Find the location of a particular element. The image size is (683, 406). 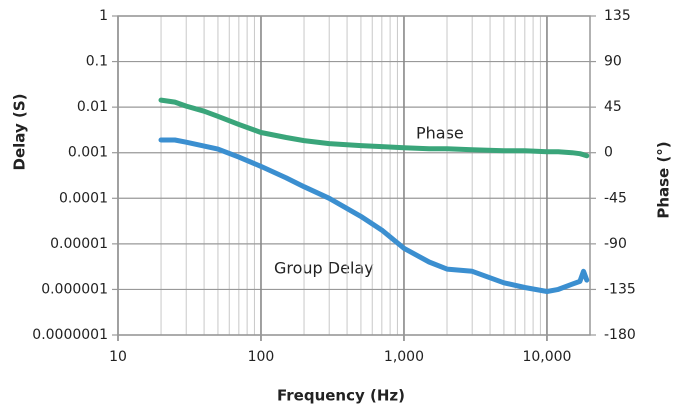

series-line is located at coordinates (374, 128).